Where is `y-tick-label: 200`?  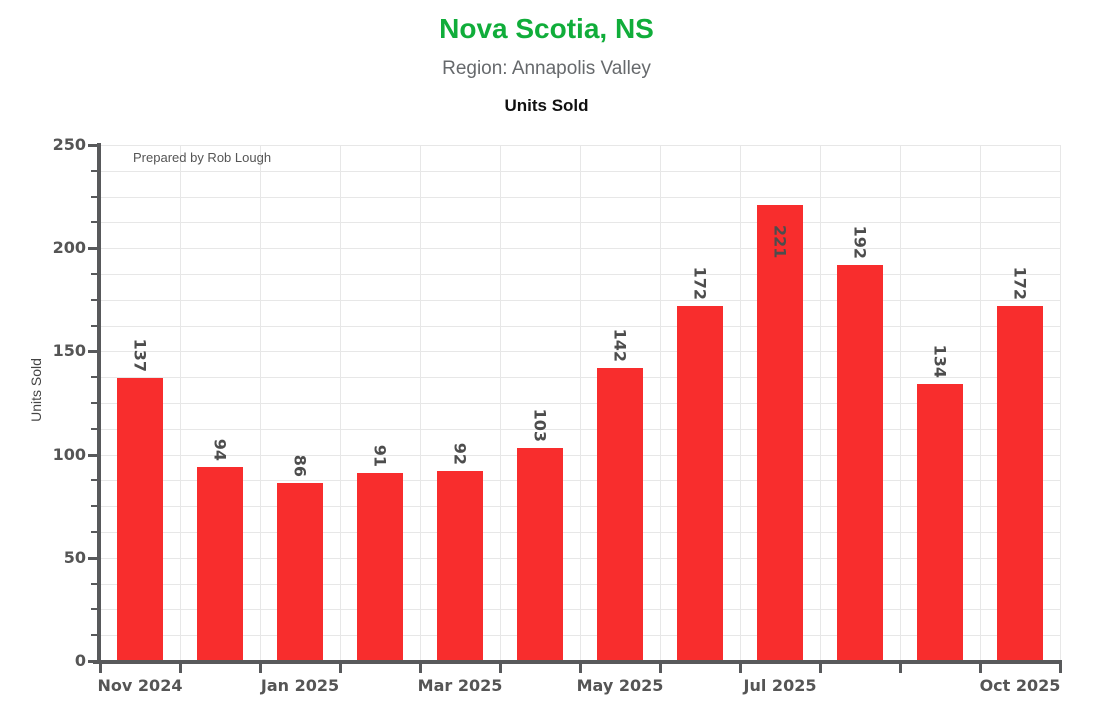
y-tick-label: 200 is located at coordinates (69, 248).